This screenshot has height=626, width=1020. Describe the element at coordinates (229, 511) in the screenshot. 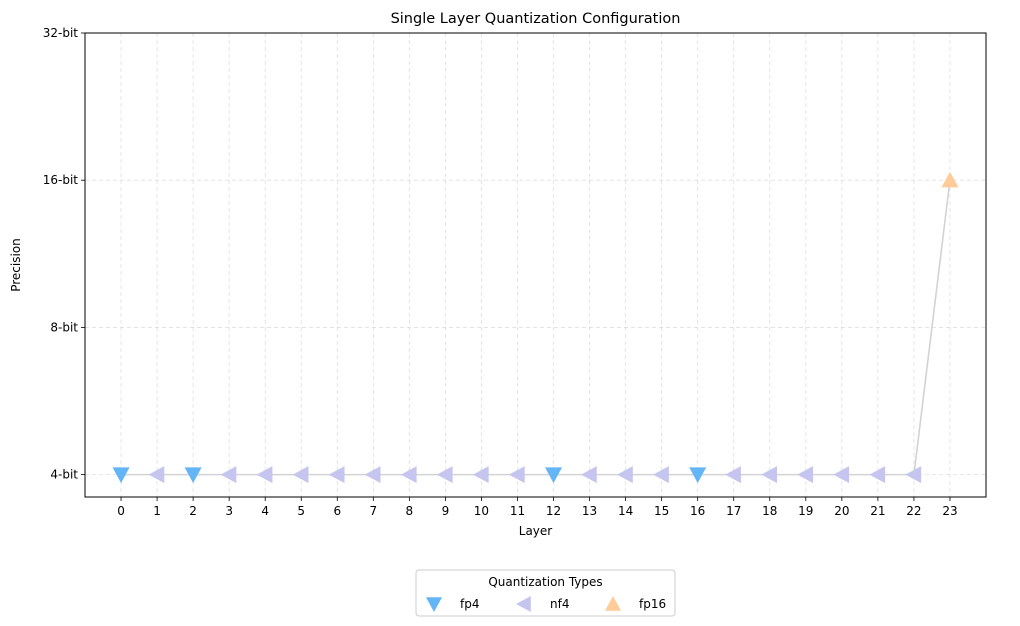

I see `x-tick-label: 3` at that location.